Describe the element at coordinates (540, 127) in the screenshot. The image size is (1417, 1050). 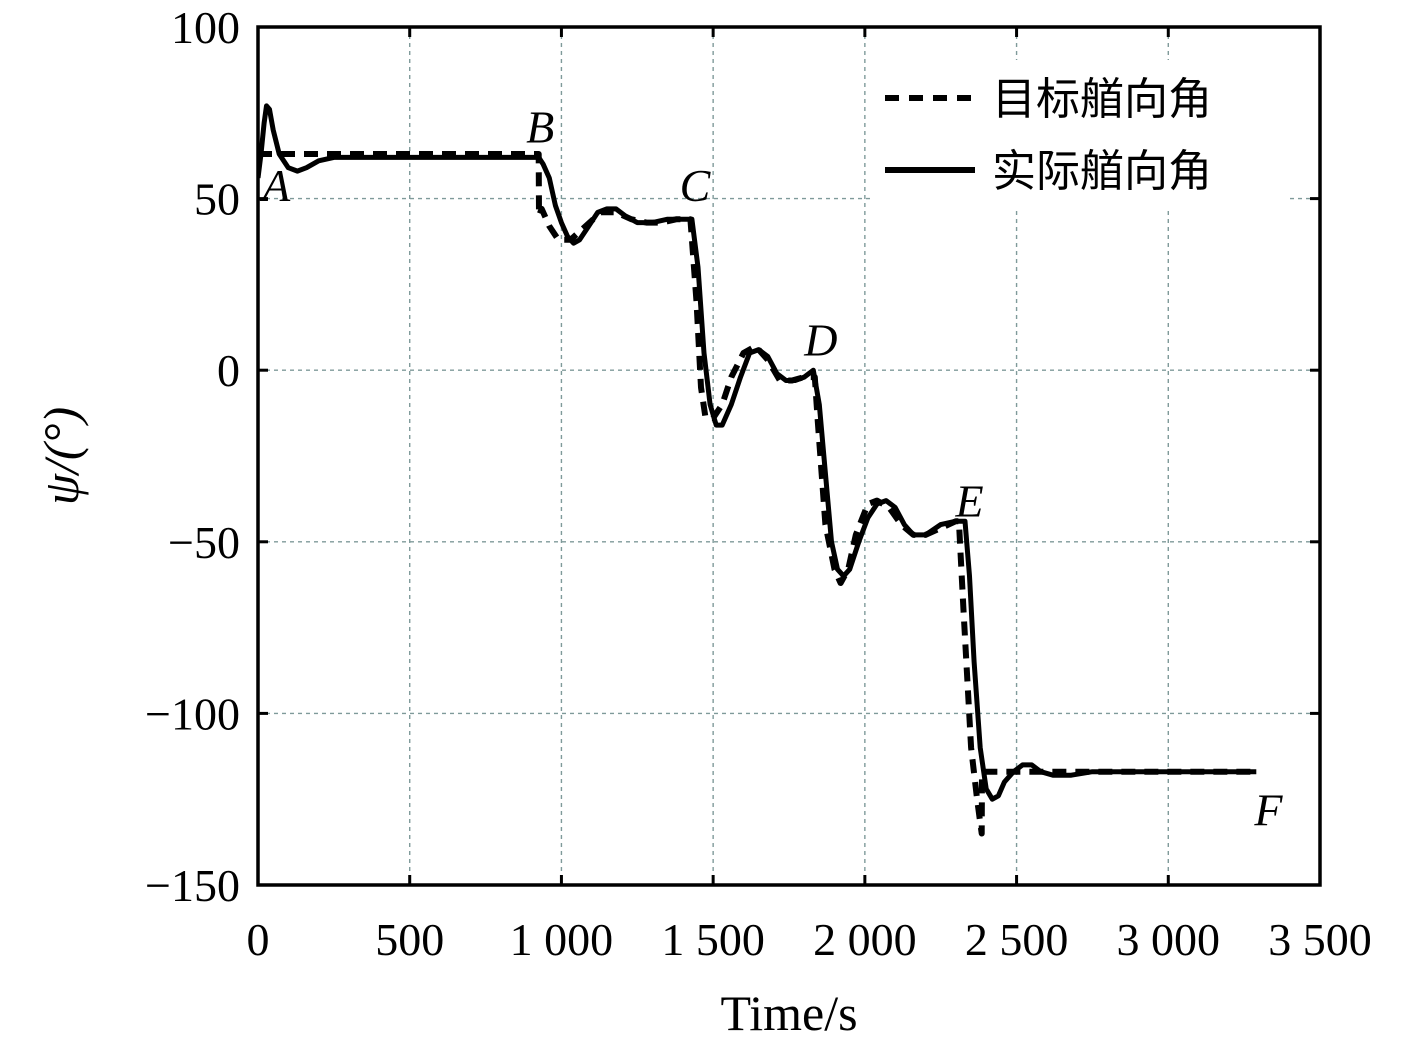
I see `point-label-b: B` at that location.